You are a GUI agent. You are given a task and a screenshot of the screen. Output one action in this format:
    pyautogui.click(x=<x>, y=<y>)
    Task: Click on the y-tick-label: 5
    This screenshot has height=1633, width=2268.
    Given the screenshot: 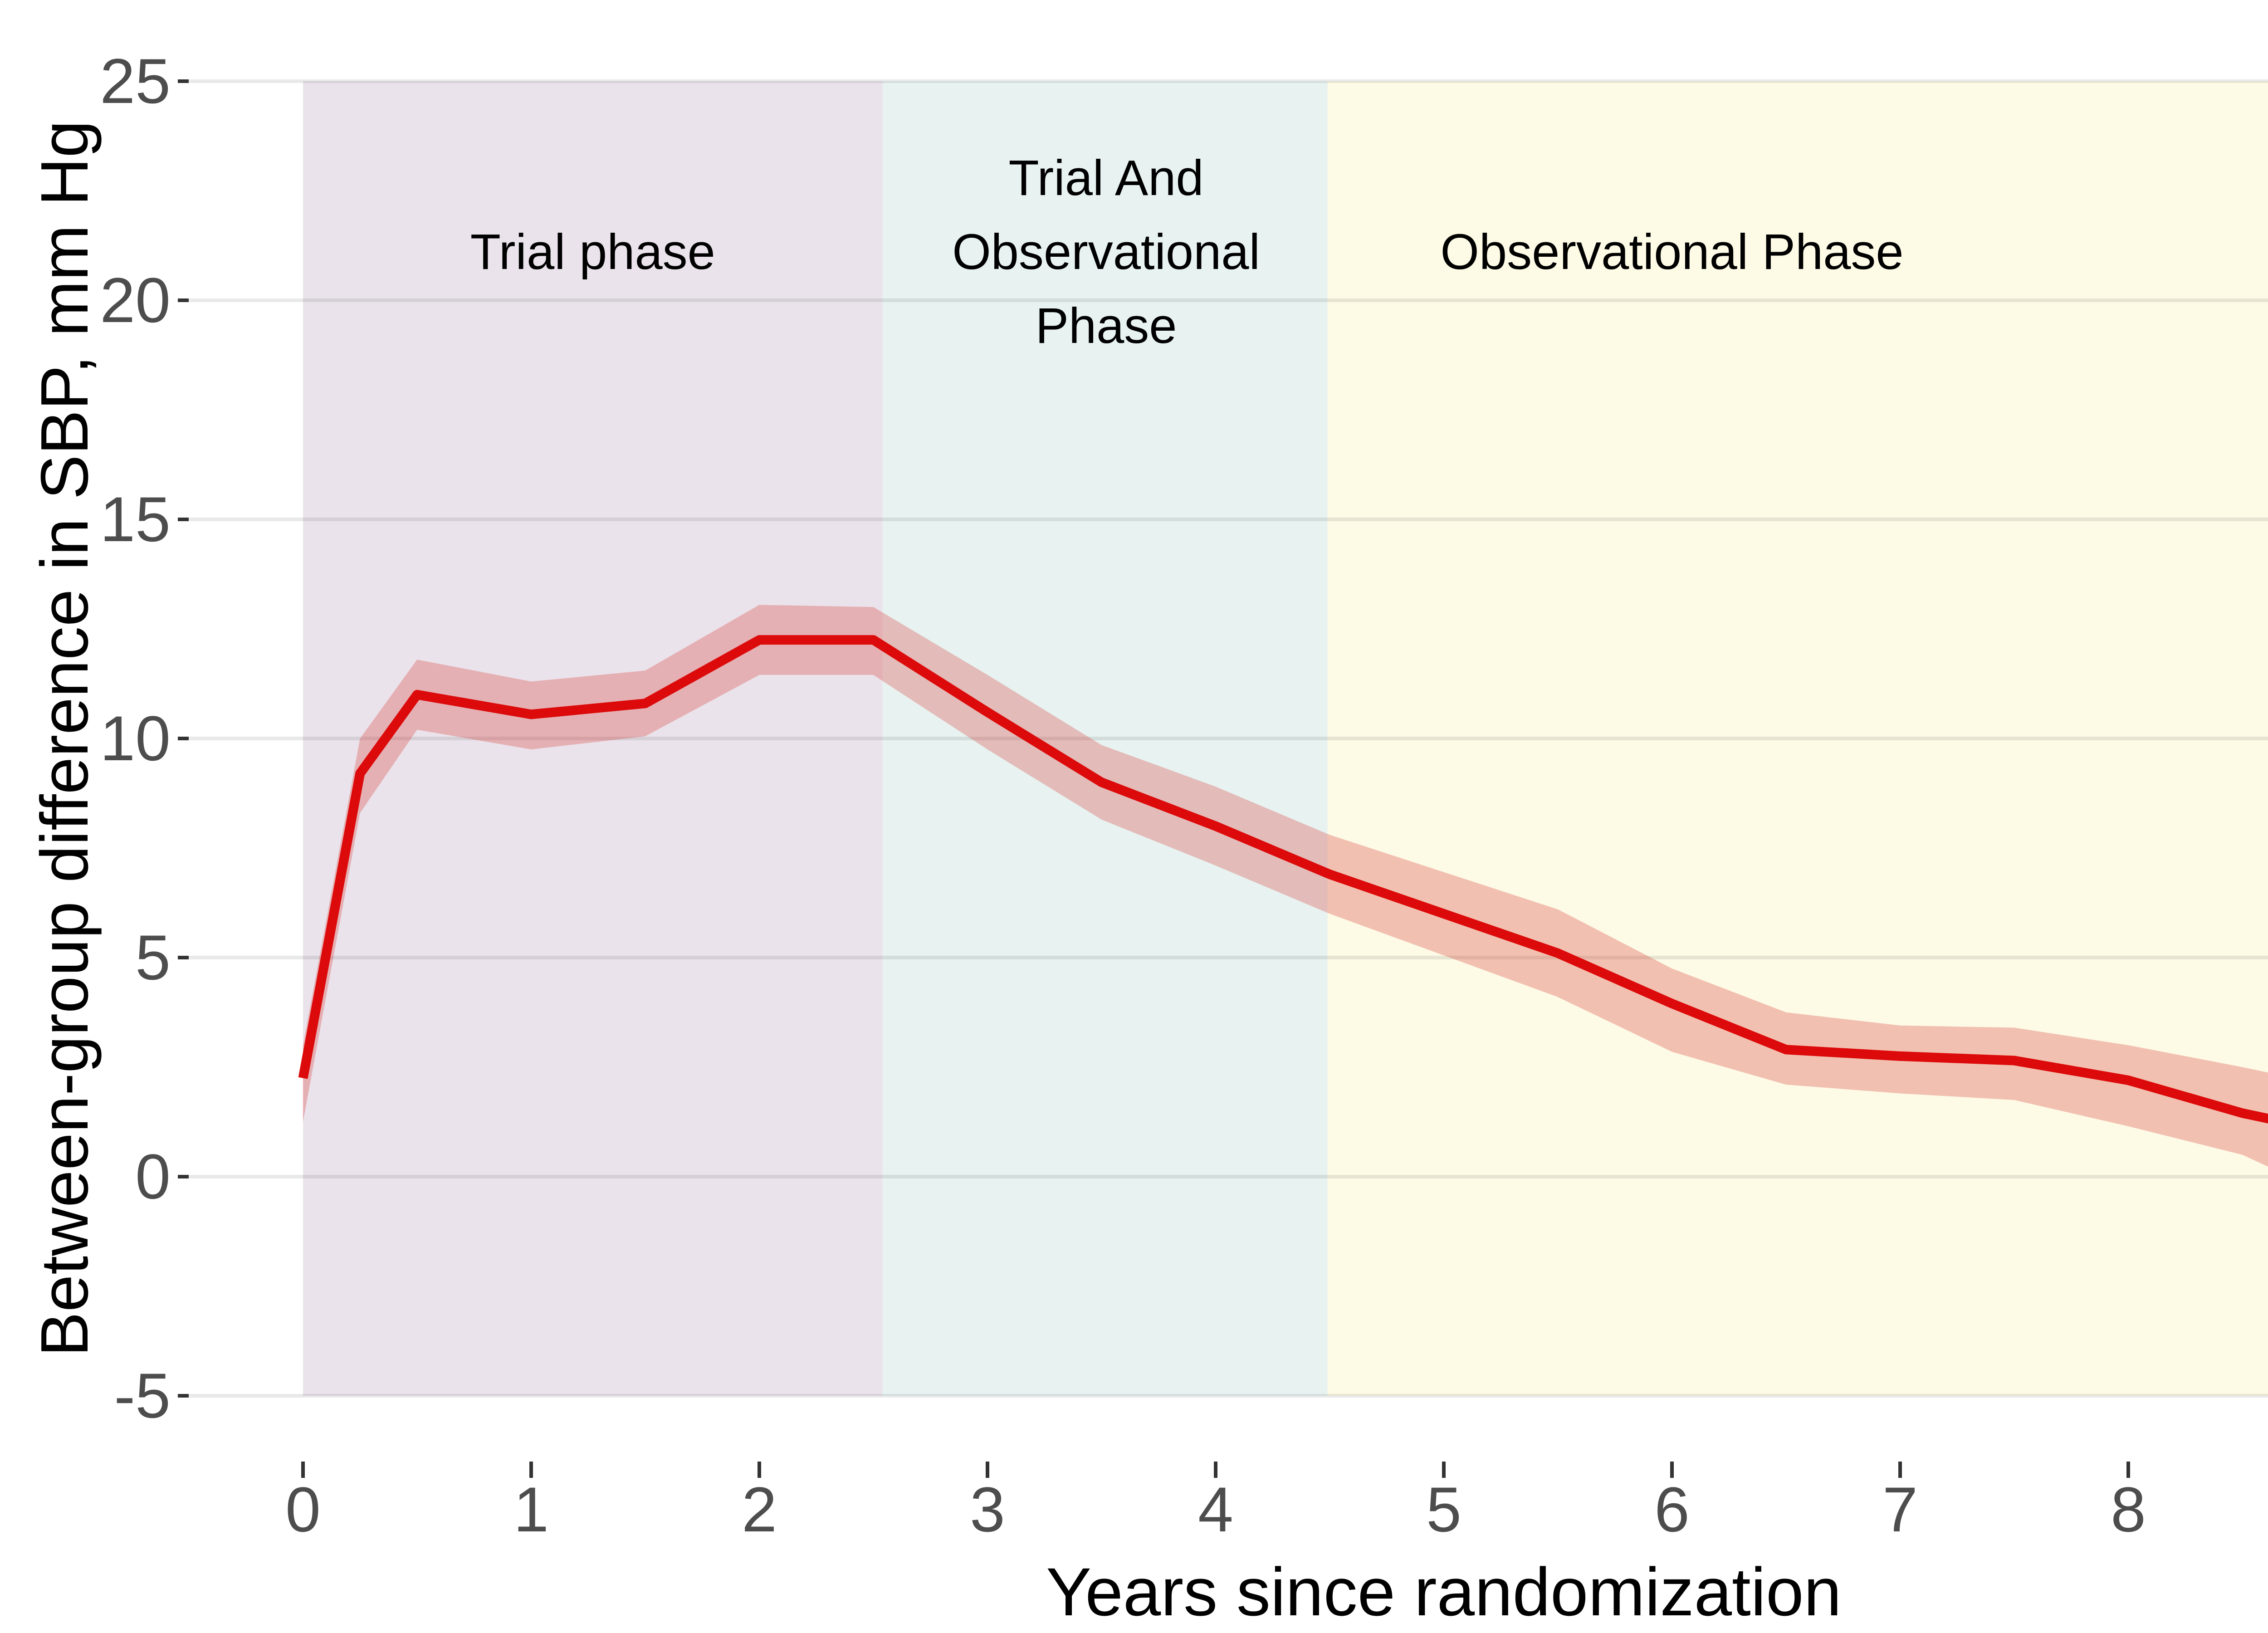 What is the action you would take?
    pyautogui.click(x=153, y=957)
    